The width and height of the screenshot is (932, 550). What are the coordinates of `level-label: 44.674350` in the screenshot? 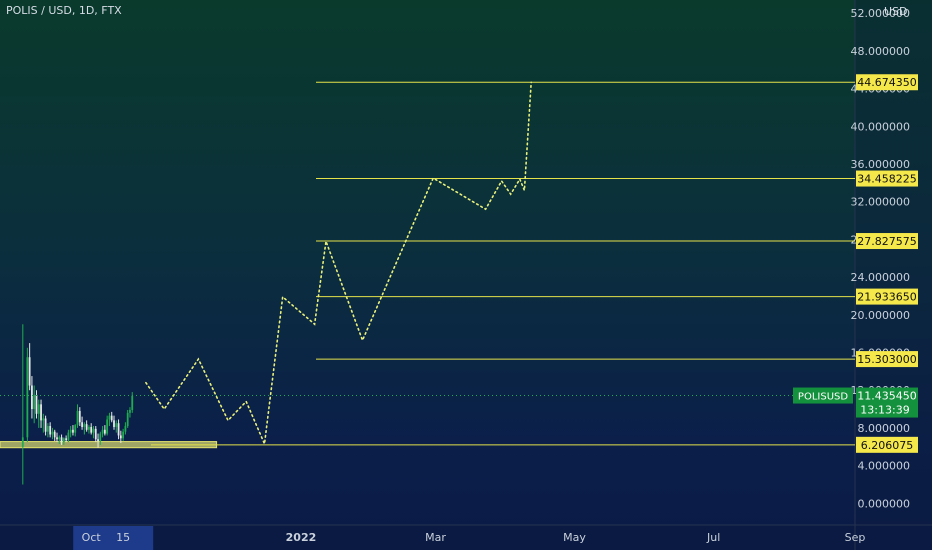 It's located at (887, 82).